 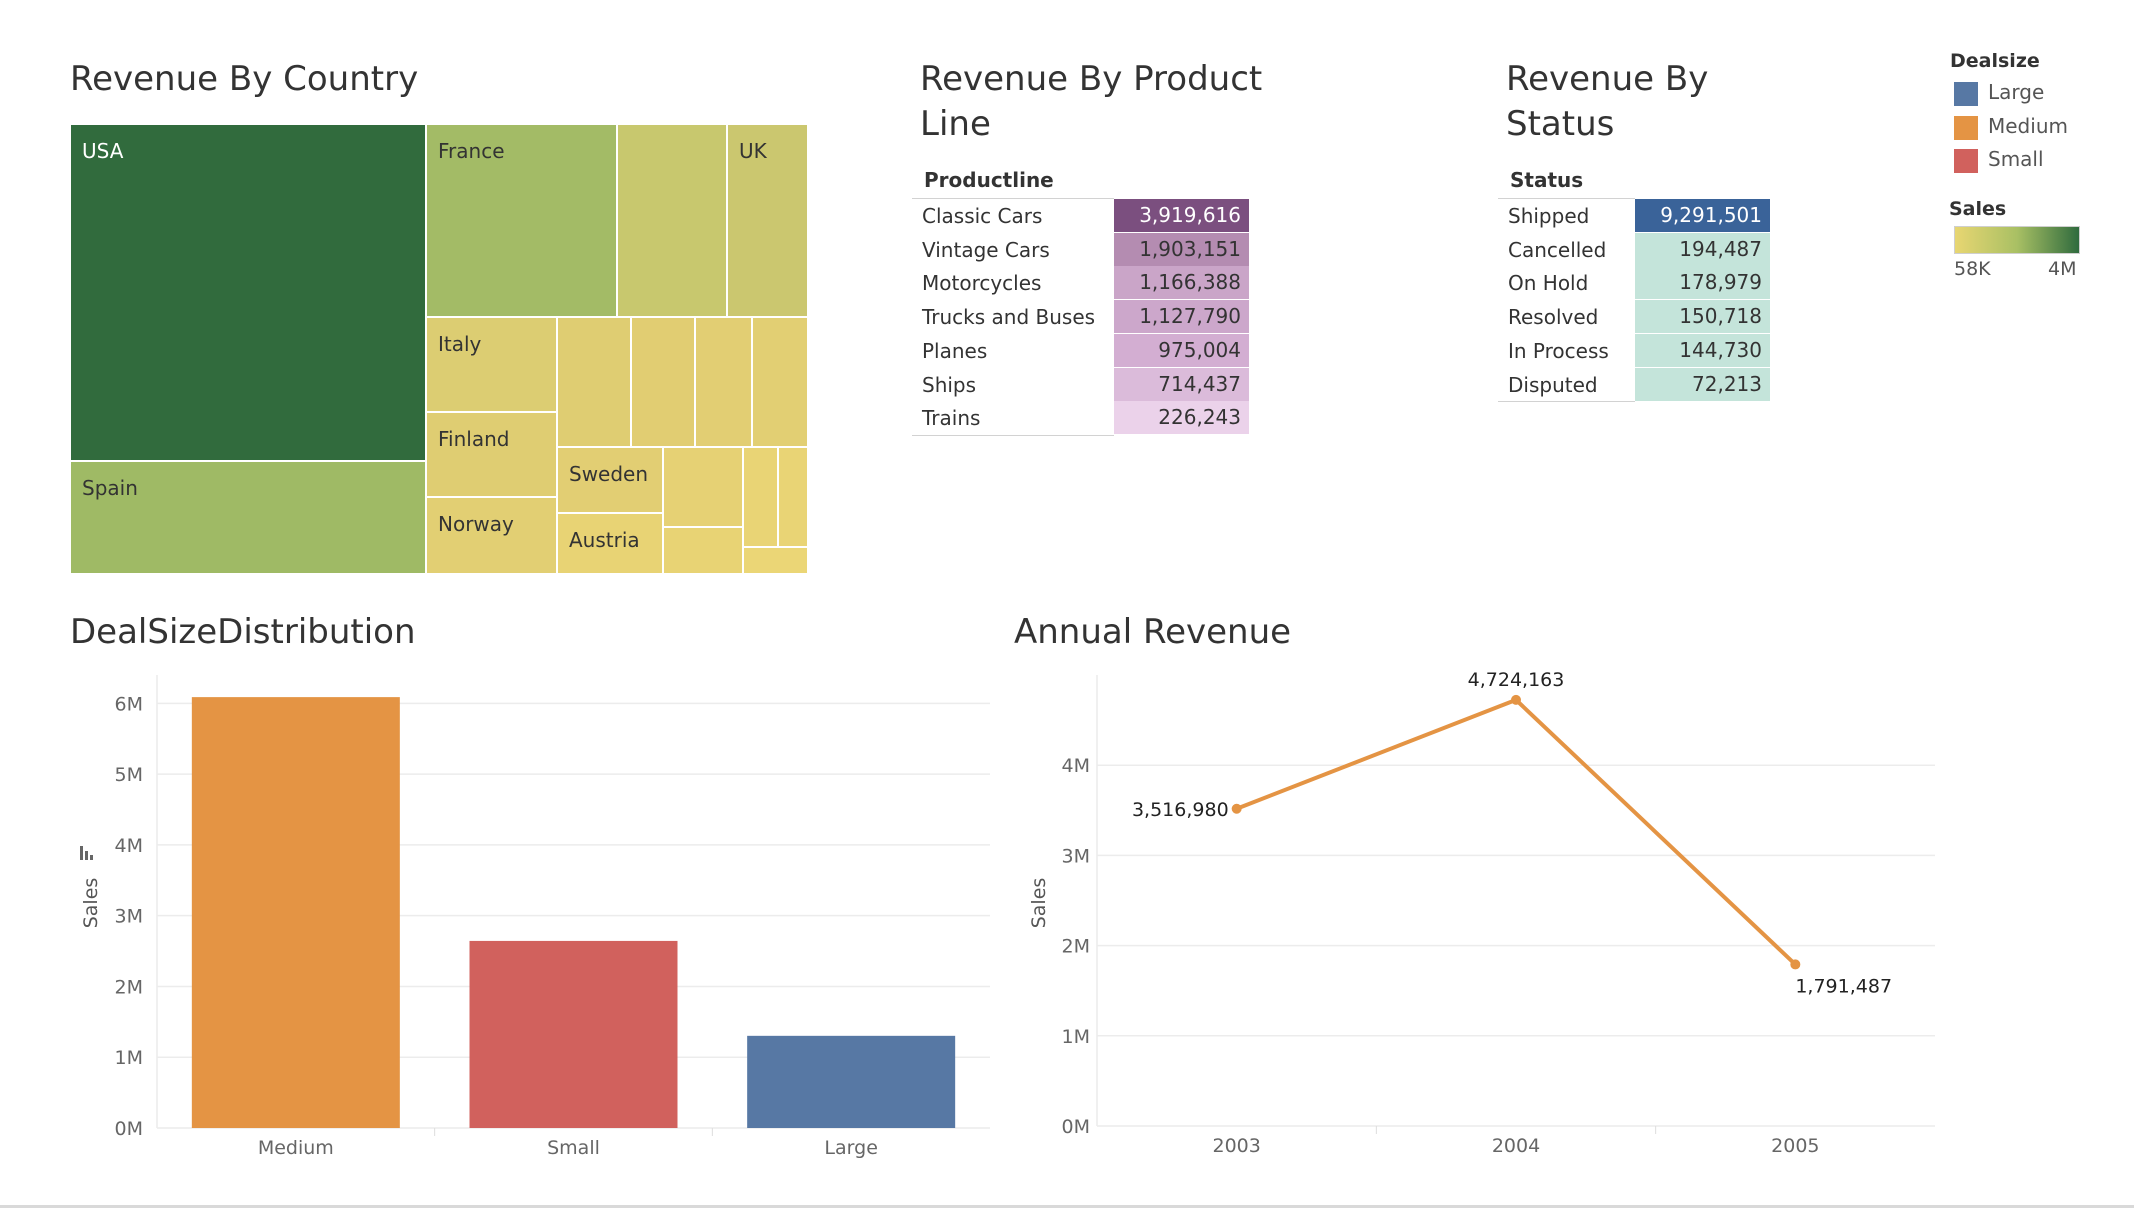 What do you see at coordinates (491, 454) in the screenshot?
I see `treemap-cell-finland: Finland` at bounding box center [491, 454].